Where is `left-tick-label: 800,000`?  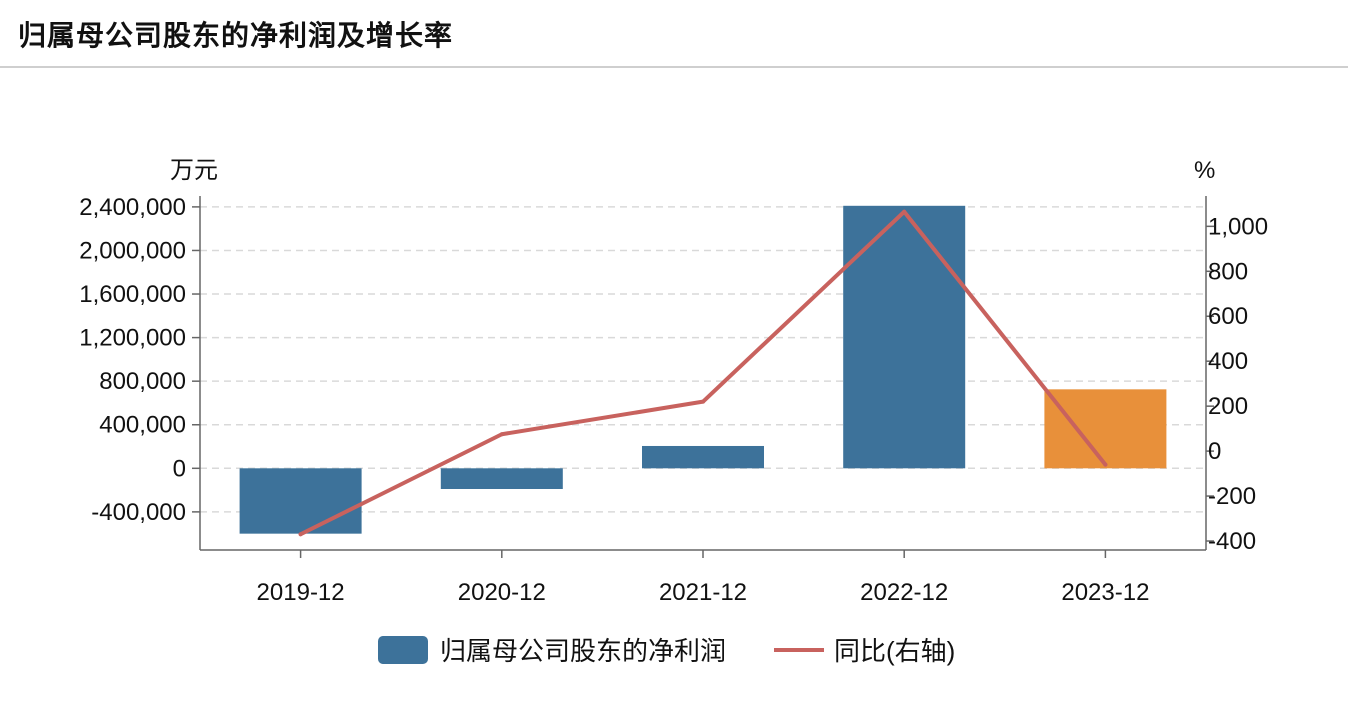 left-tick-label: 800,000 is located at coordinates (142, 381).